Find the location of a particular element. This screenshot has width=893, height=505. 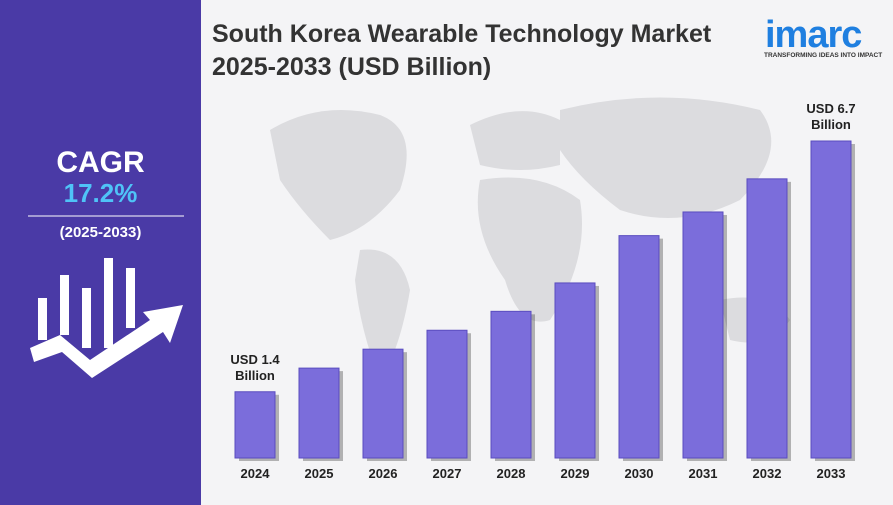

x-tick-label: 2028 is located at coordinates (511, 473).